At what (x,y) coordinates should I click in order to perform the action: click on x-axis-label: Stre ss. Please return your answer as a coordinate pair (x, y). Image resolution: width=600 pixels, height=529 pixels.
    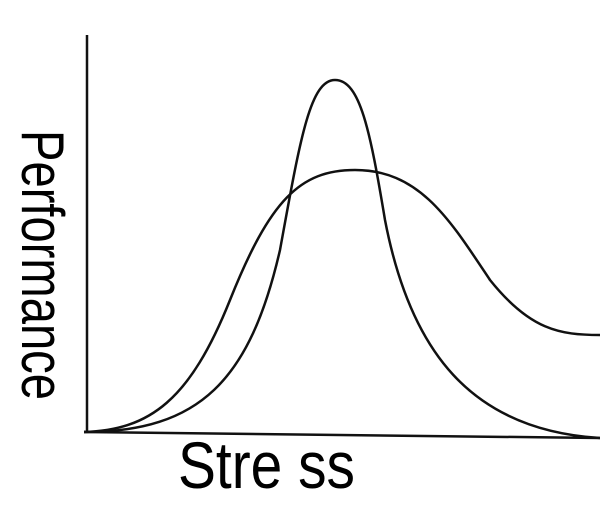
    Looking at the image, I should click on (266, 465).